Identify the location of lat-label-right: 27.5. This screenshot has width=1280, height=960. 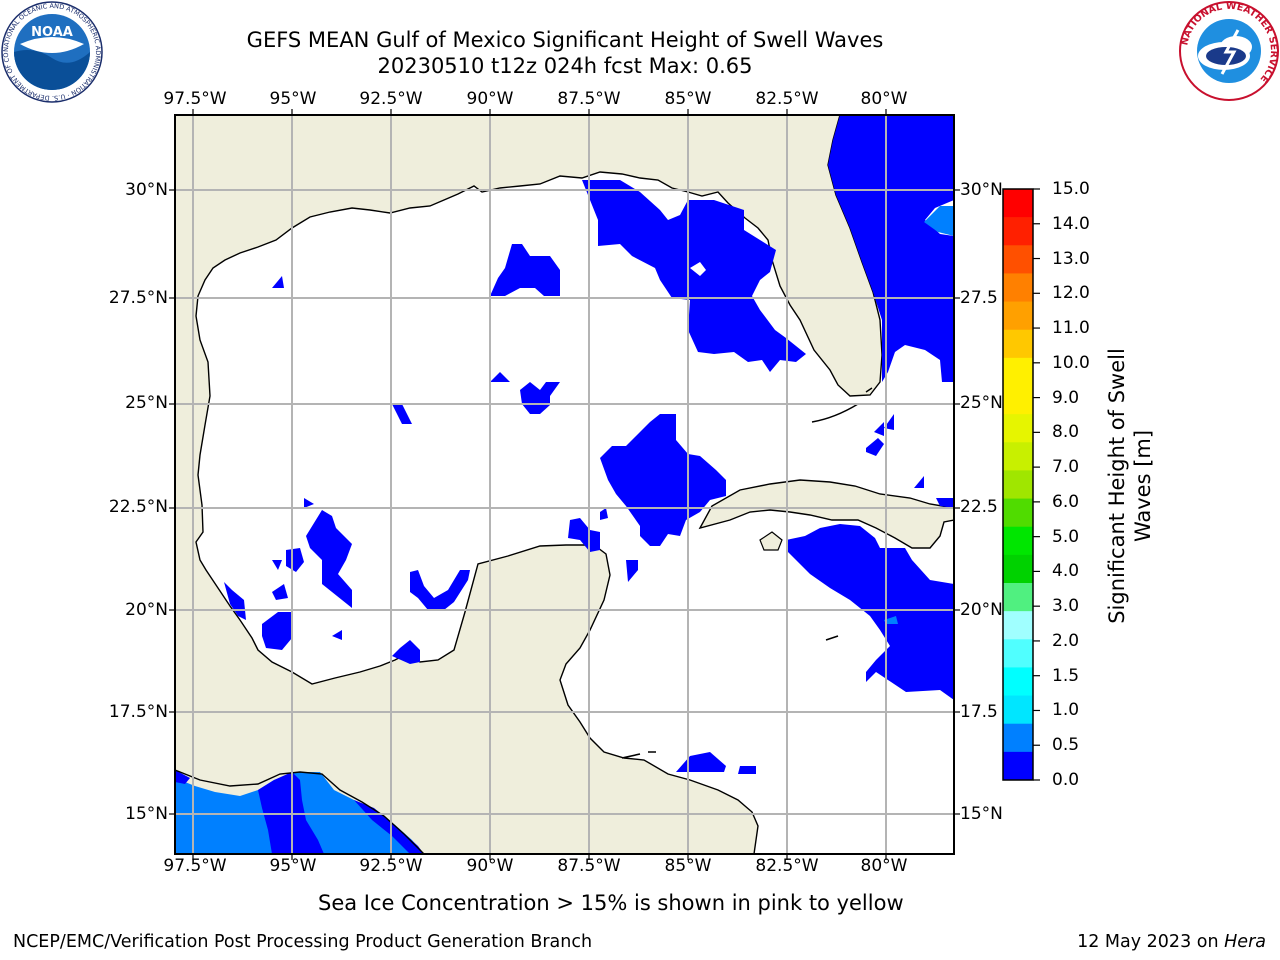
(979, 298).